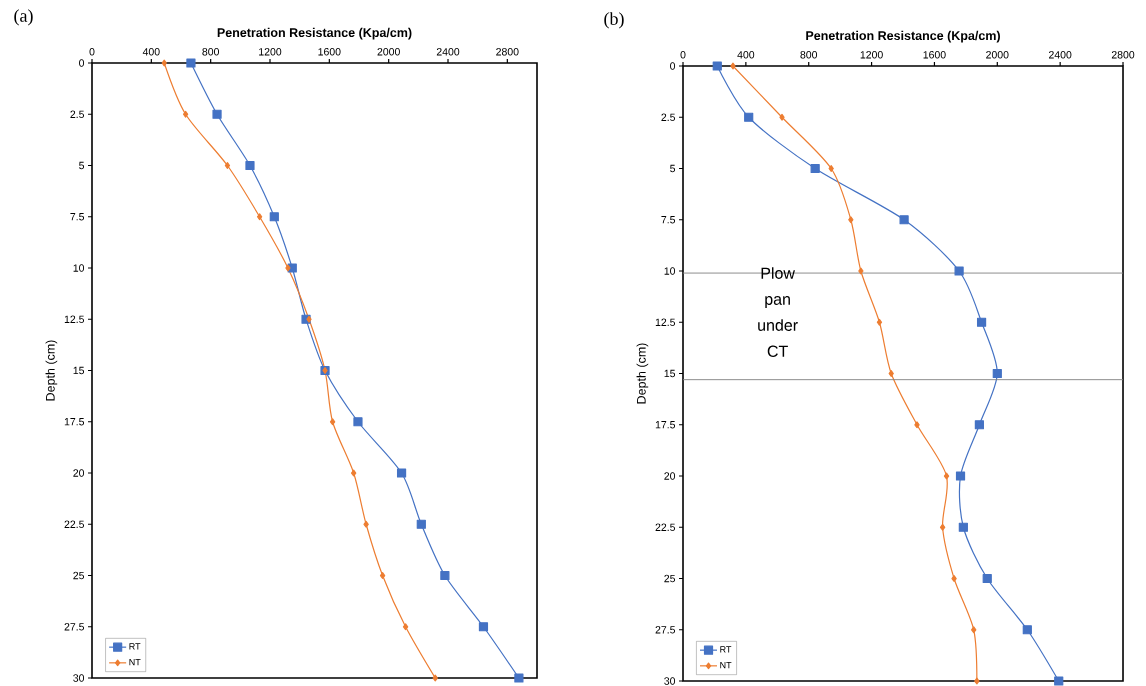 This screenshot has height=686, width=1146. What do you see at coordinates (778, 312) in the screenshot?
I see `annotation: Plow pan under CT` at bounding box center [778, 312].